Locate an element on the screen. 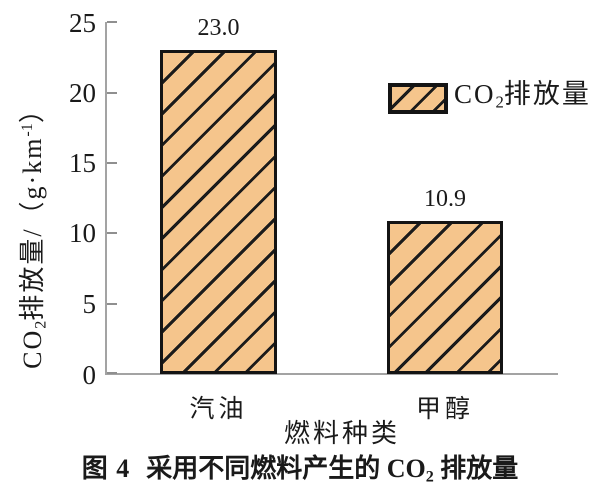  figure-caption: 图 4 采用不同燃料产生的 CO2 排放量 is located at coordinates (300, 469).